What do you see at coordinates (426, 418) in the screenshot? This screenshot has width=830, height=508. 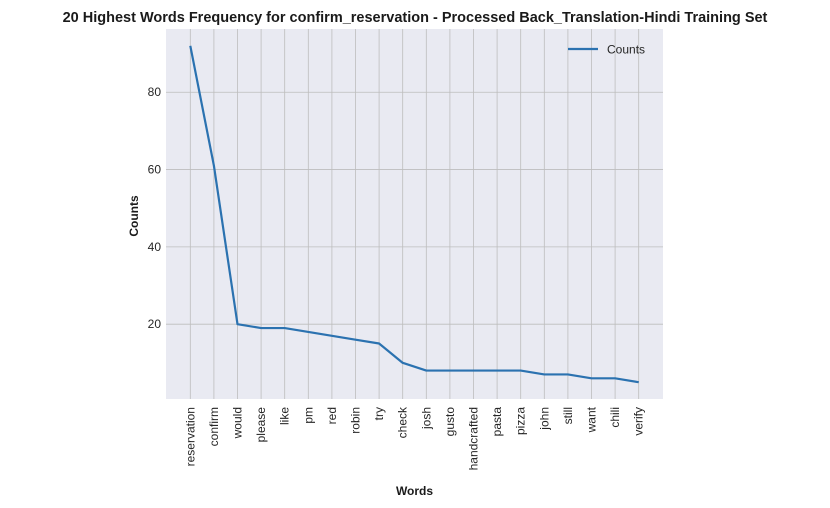 I see `x-tick-label: josh` at bounding box center [426, 418].